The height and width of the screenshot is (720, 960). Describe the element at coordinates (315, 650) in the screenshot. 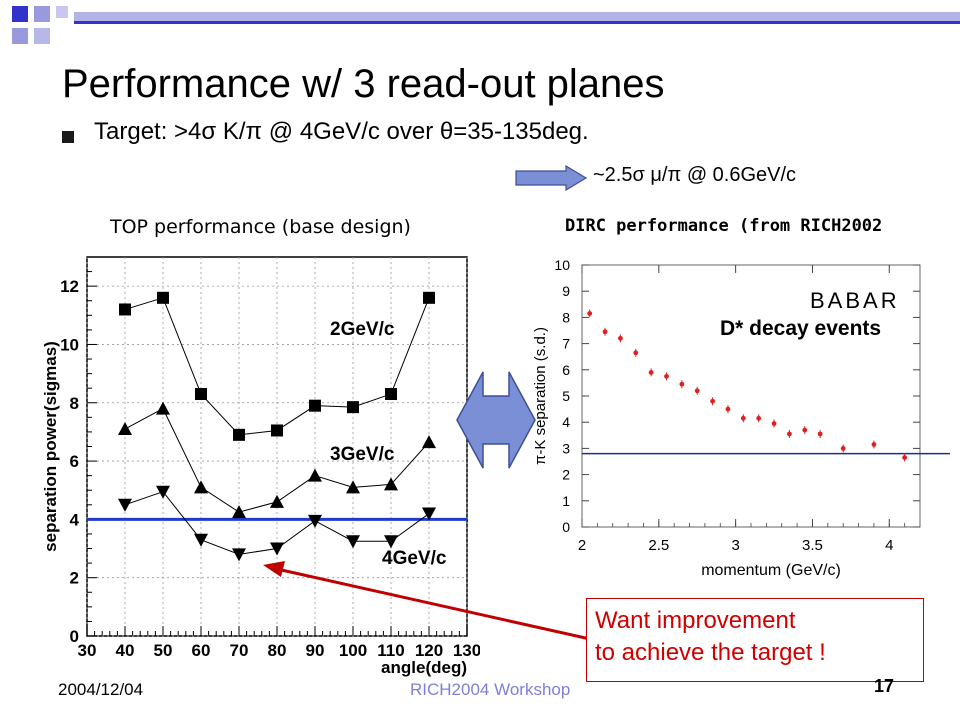

I see `x-tick-label: 90` at that location.